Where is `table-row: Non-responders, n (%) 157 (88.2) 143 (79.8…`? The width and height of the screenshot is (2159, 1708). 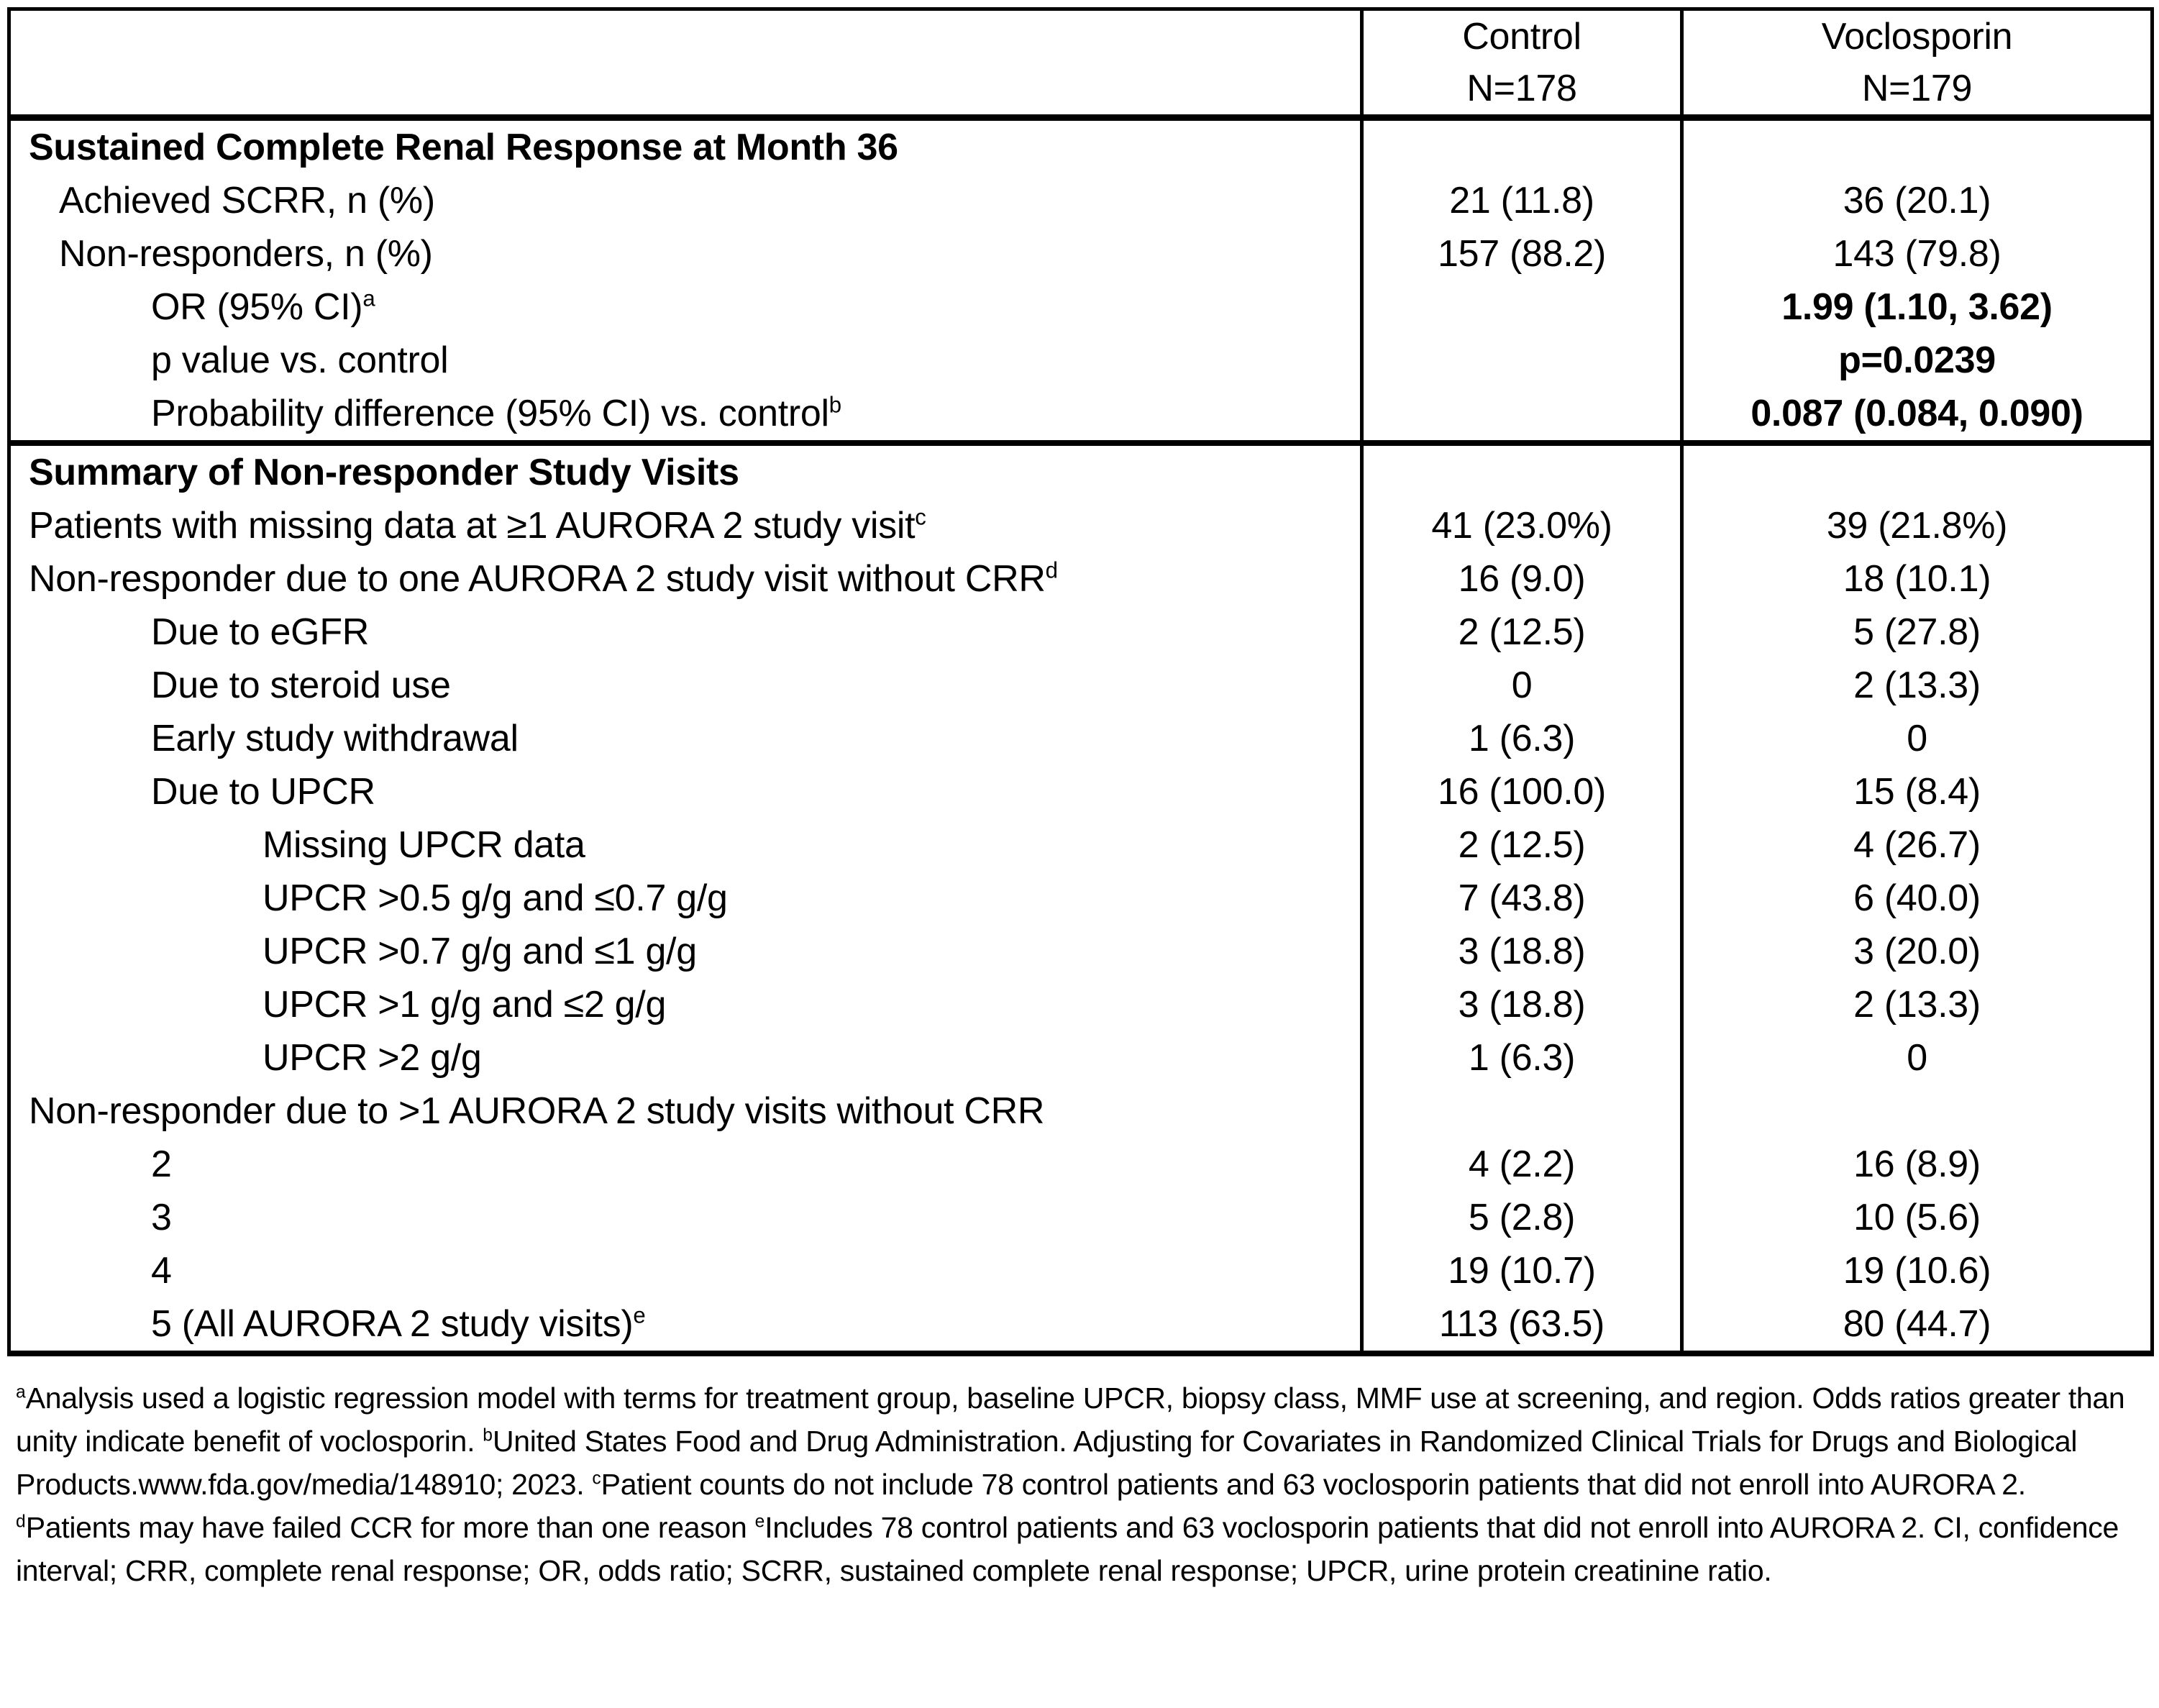 table-row: Non-responders, n (%) 157 (88.2) 143 (79.8… is located at coordinates (1080, 253).